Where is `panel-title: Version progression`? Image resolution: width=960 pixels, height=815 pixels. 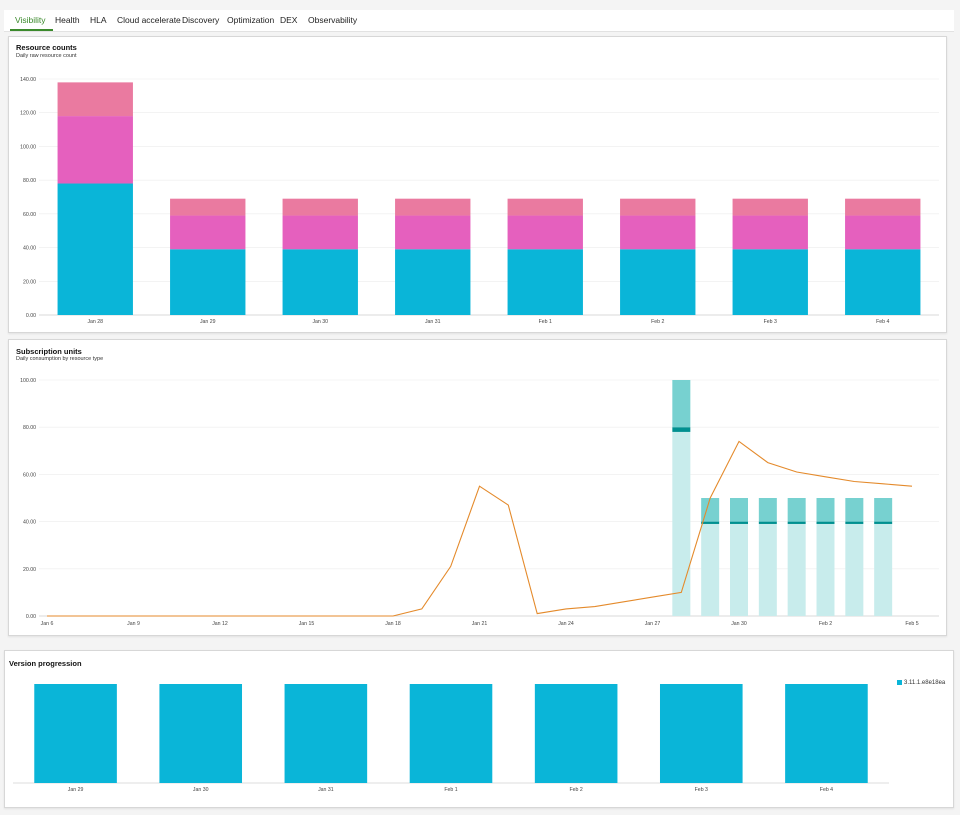
panel-title: Version progression is located at coordinates (45, 663).